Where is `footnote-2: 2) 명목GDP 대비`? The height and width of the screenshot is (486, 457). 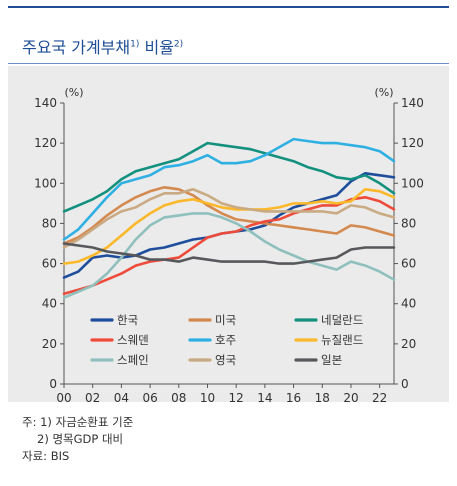
footnote-2: 2) 명목GDP 대비 is located at coordinates (80, 439).